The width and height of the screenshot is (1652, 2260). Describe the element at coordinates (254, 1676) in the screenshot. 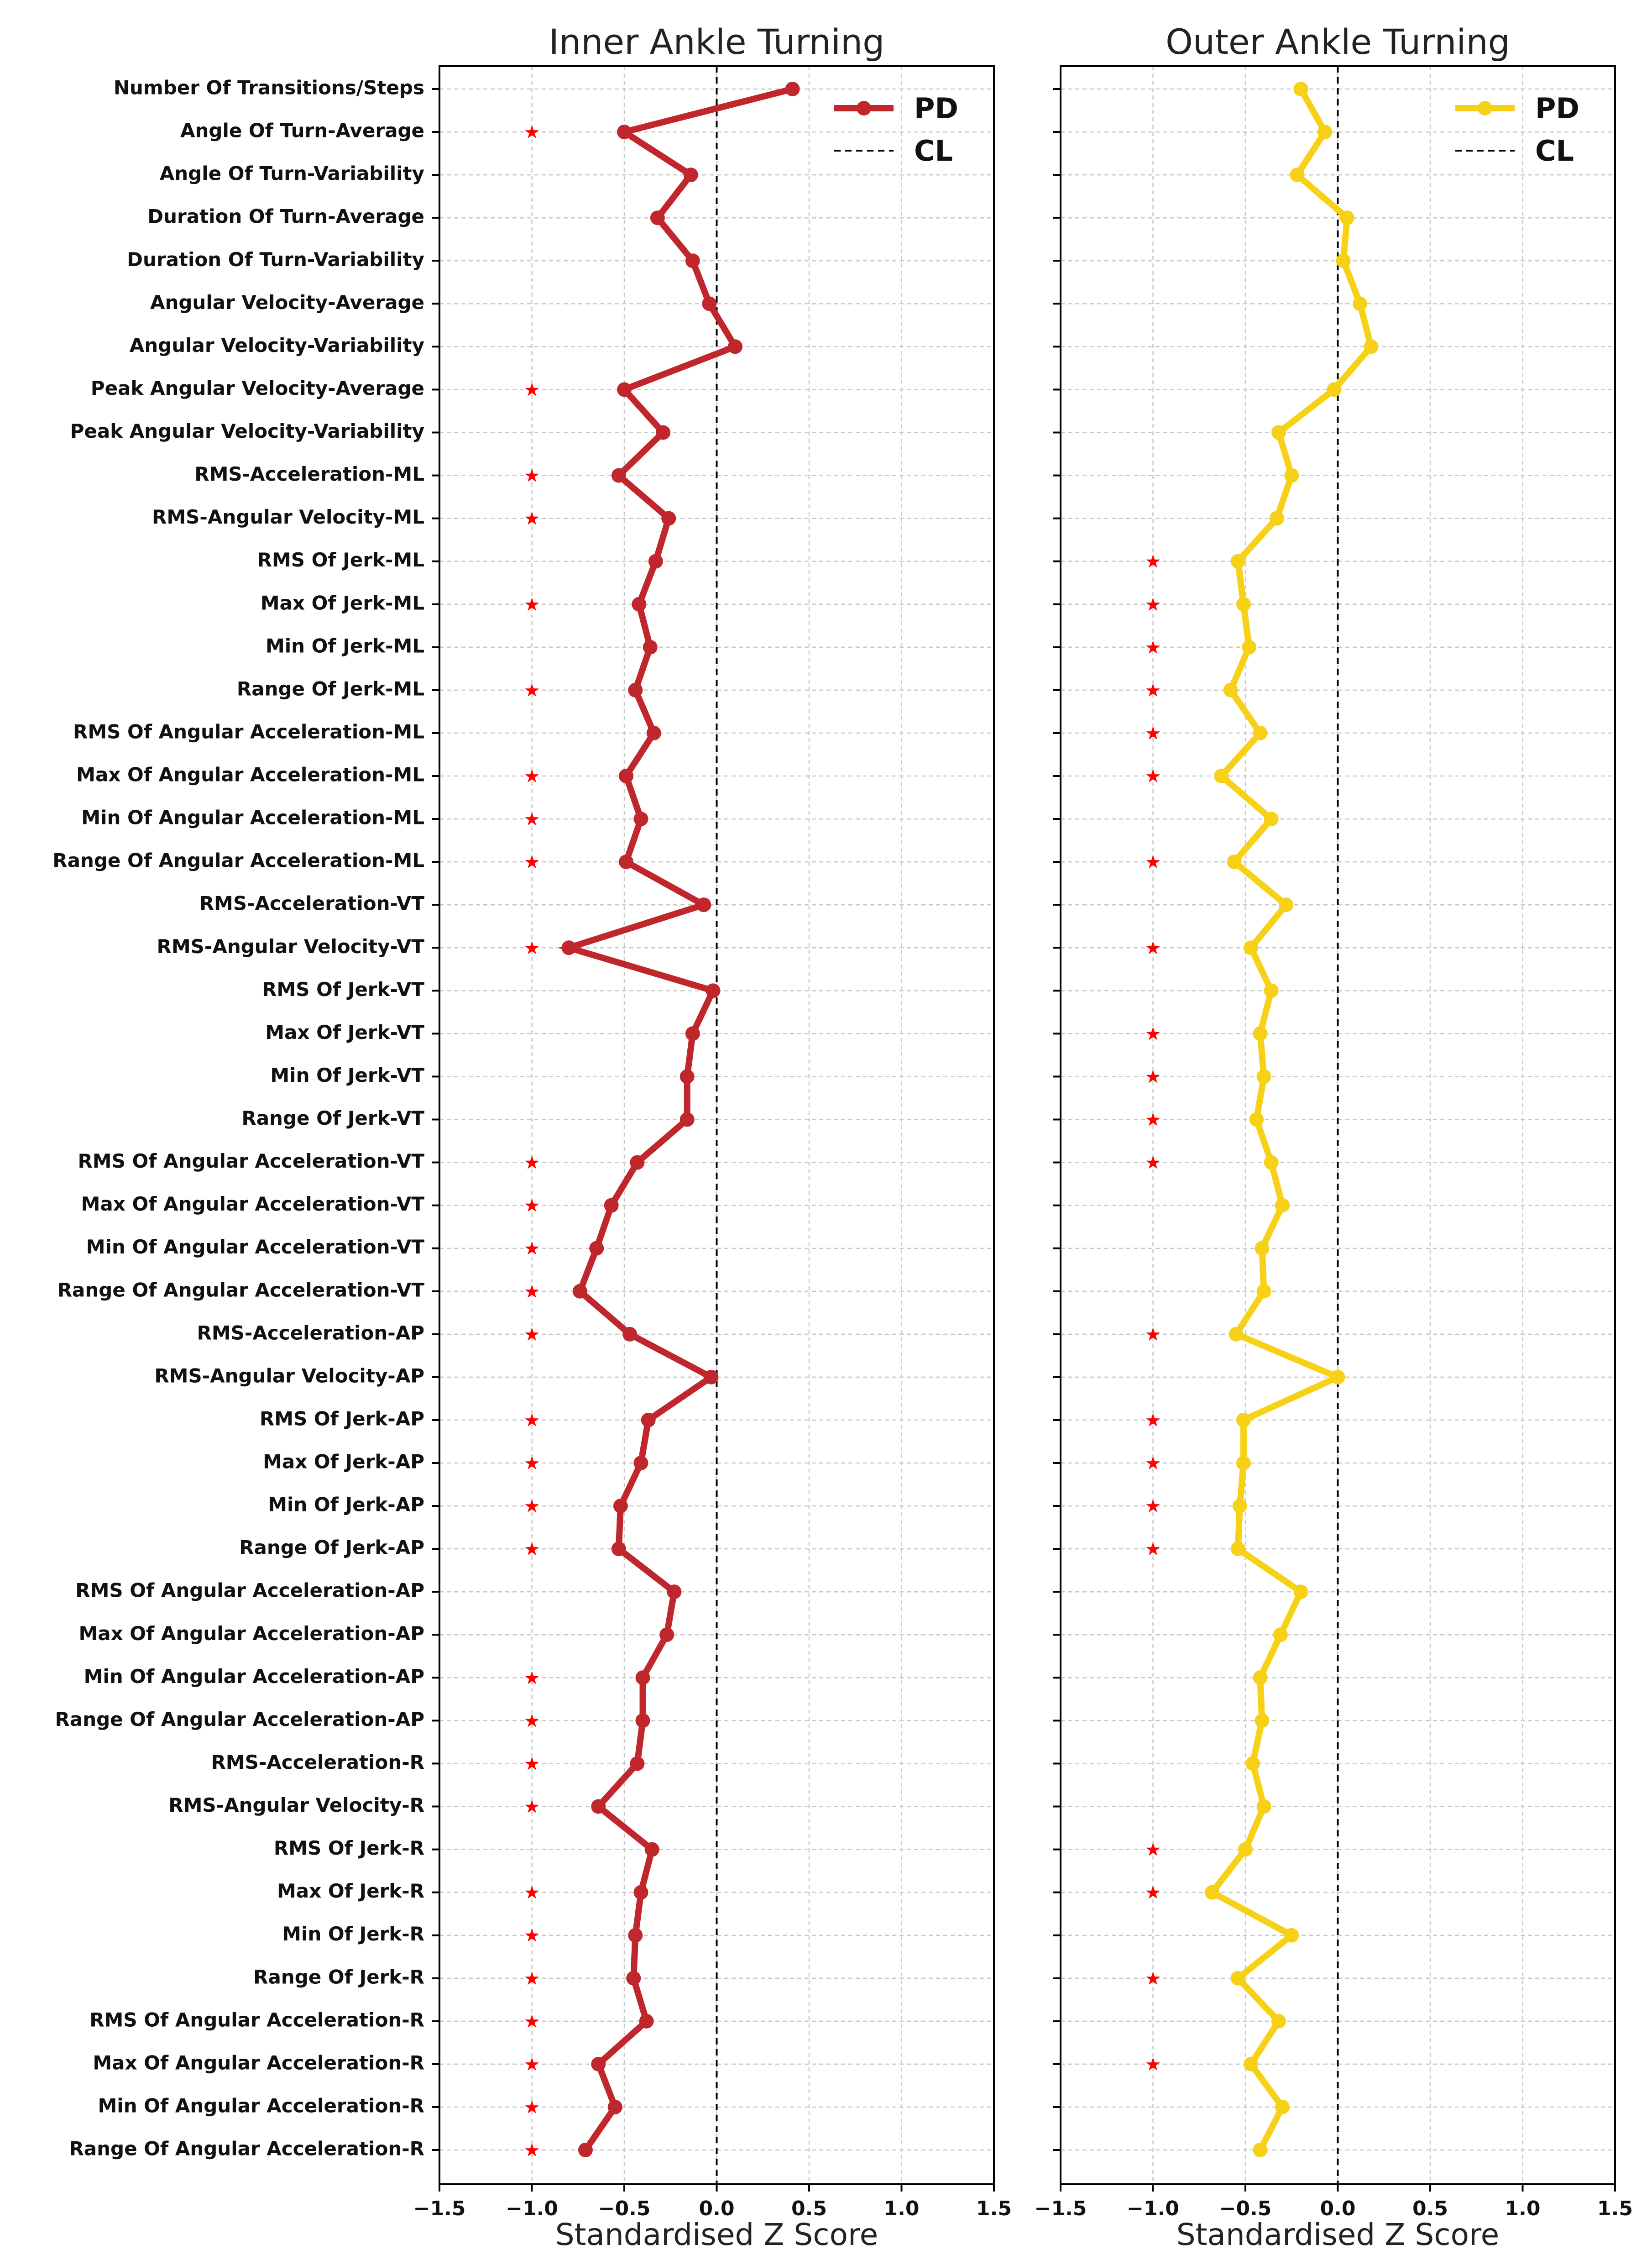

I see `category-label: Min Of Angular Acceleration-AP` at that location.